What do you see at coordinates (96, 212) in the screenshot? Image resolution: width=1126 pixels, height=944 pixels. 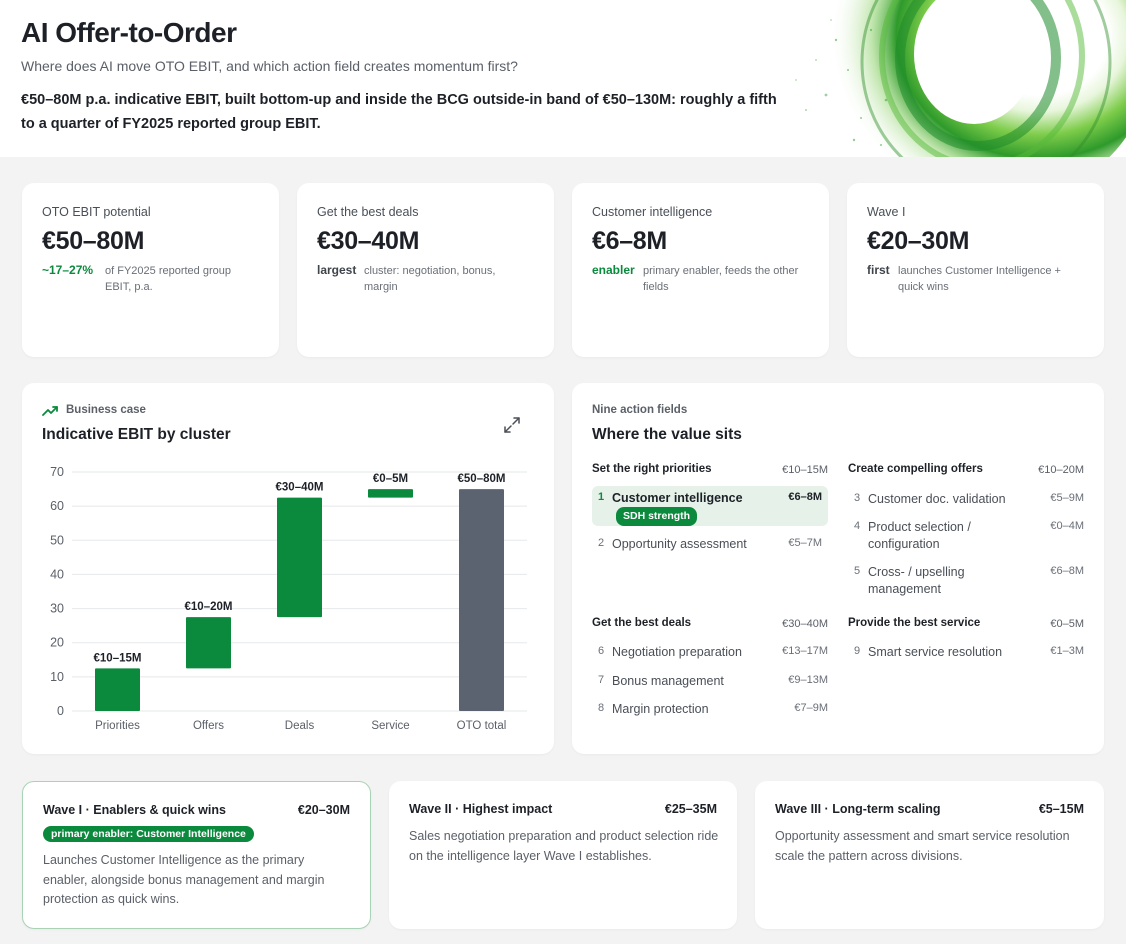 I see `kpi-label: OTO EBIT potential` at bounding box center [96, 212].